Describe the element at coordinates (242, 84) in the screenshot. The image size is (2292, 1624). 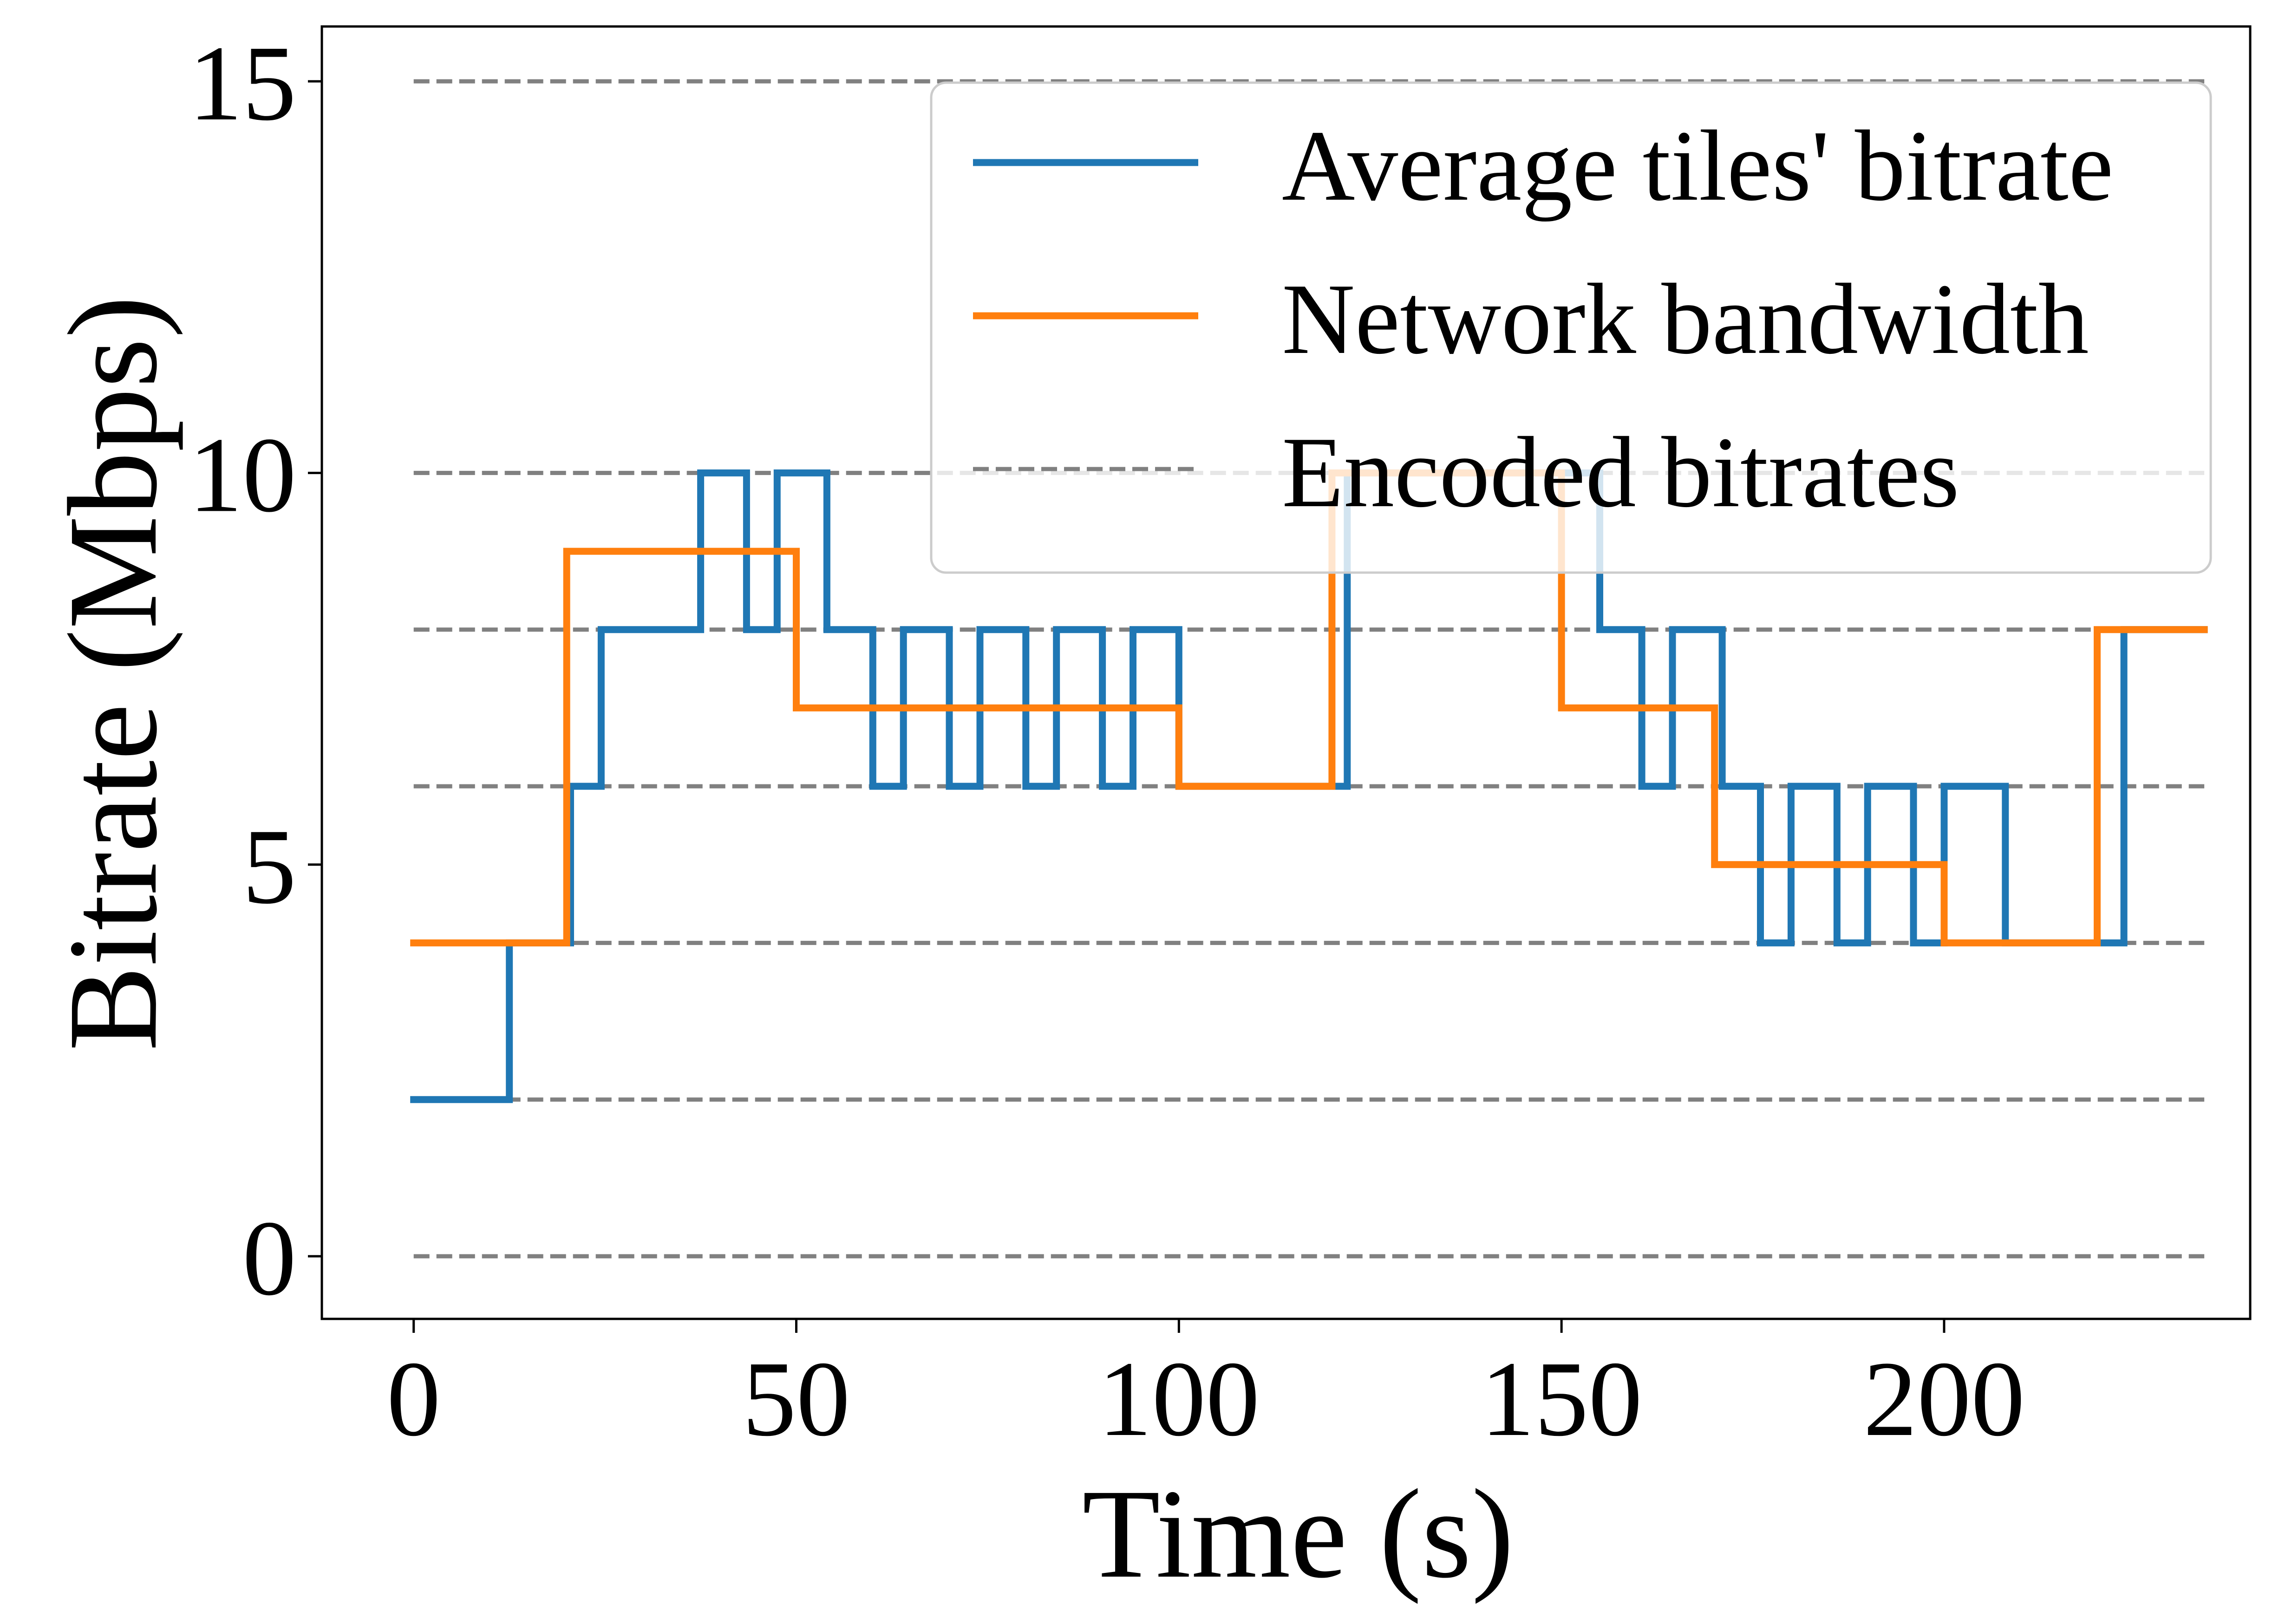
I see `y-tick-label-15: 15` at that location.